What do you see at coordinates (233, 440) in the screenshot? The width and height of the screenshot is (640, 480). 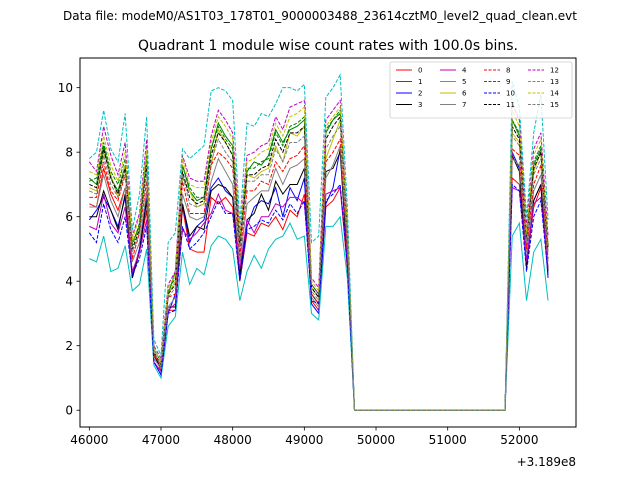 I see `x-tick-label: 48000` at bounding box center [233, 440].